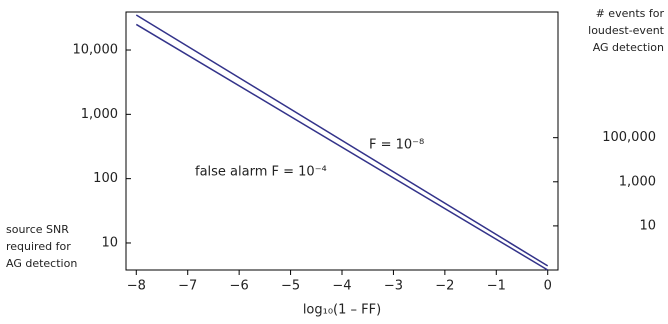  What do you see at coordinates (136, 286) in the screenshot?
I see `x-tick-label: −8` at bounding box center [136, 286].